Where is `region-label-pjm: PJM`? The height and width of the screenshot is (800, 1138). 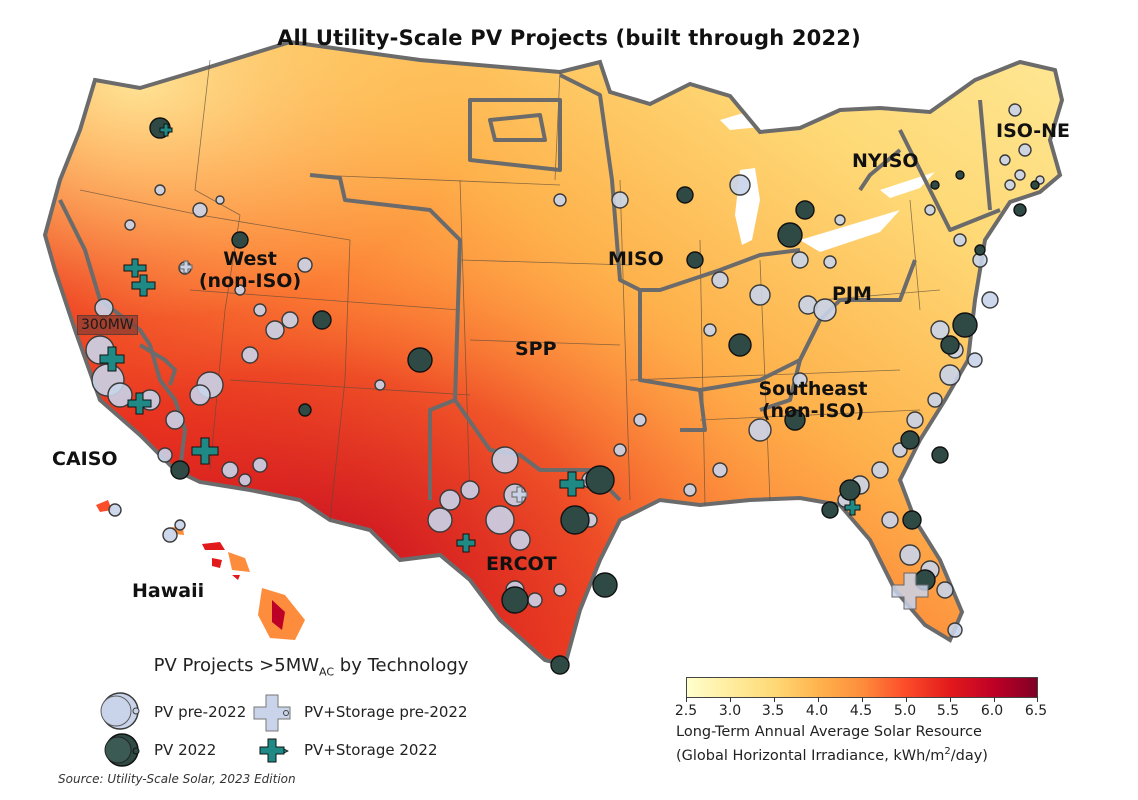 region-label-pjm: PJM is located at coordinates (852, 294).